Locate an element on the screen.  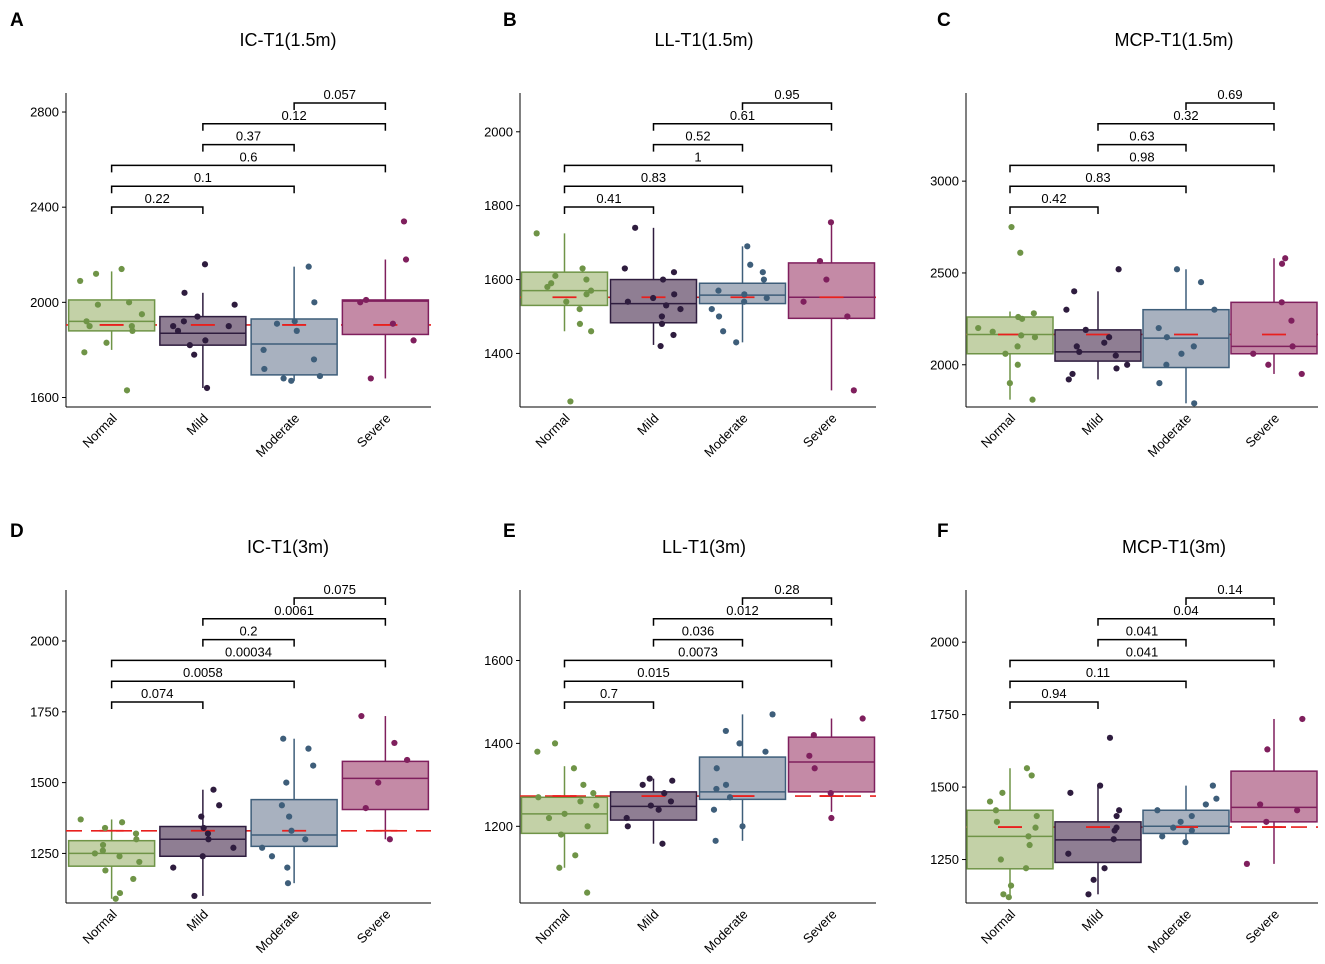
p-value-label: 0.11 is located at coordinates (1098, 672).